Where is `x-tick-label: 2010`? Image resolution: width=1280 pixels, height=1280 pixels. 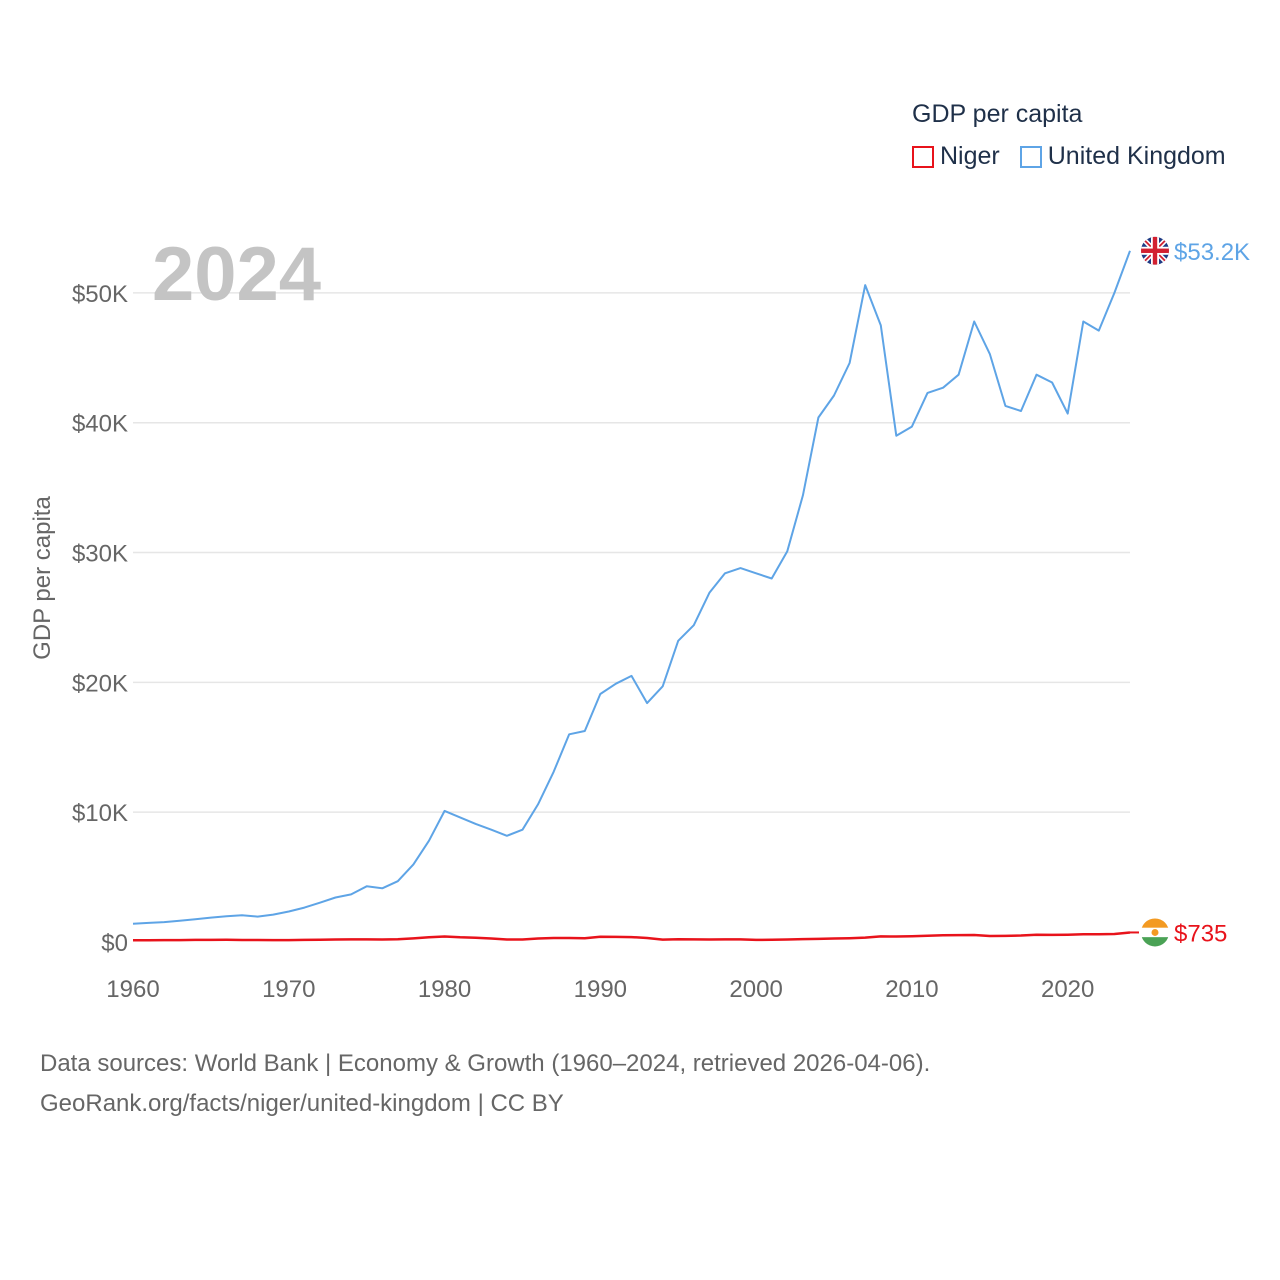
x-tick-label: 2010 is located at coordinates (911, 989).